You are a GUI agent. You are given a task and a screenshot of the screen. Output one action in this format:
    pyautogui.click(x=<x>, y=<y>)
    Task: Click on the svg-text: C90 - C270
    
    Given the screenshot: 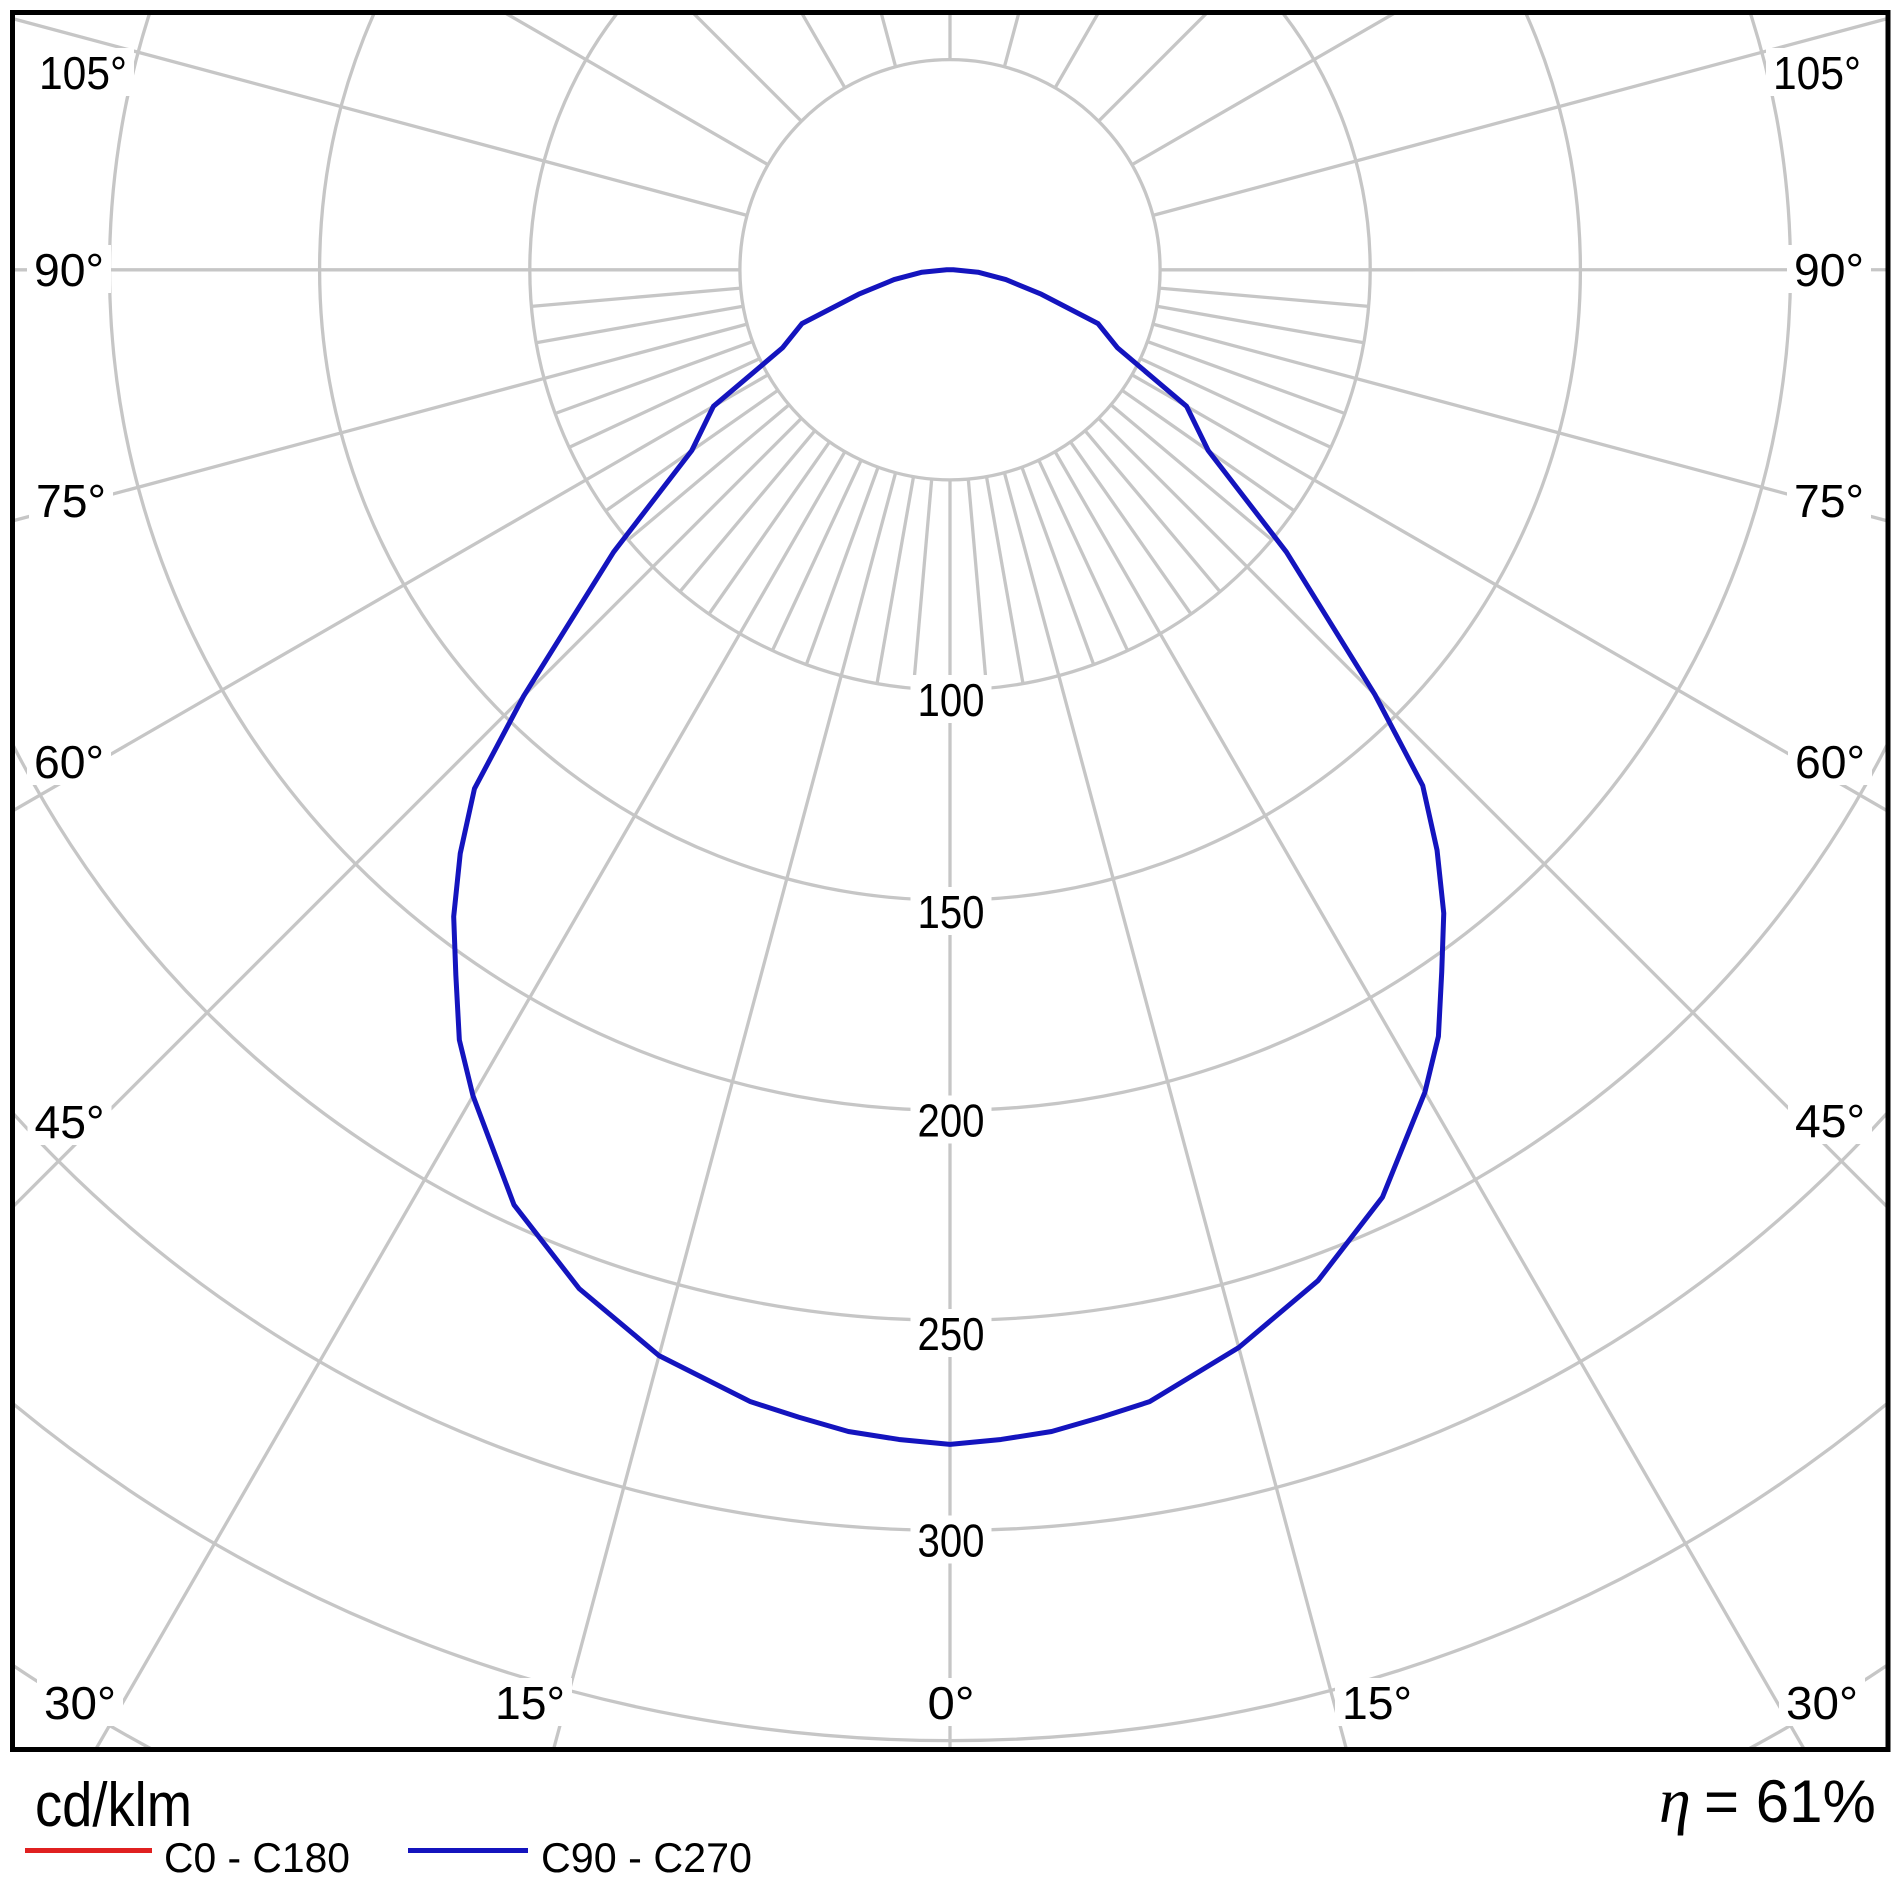 What is the action you would take?
    pyautogui.click(x=646, y=1857)
    